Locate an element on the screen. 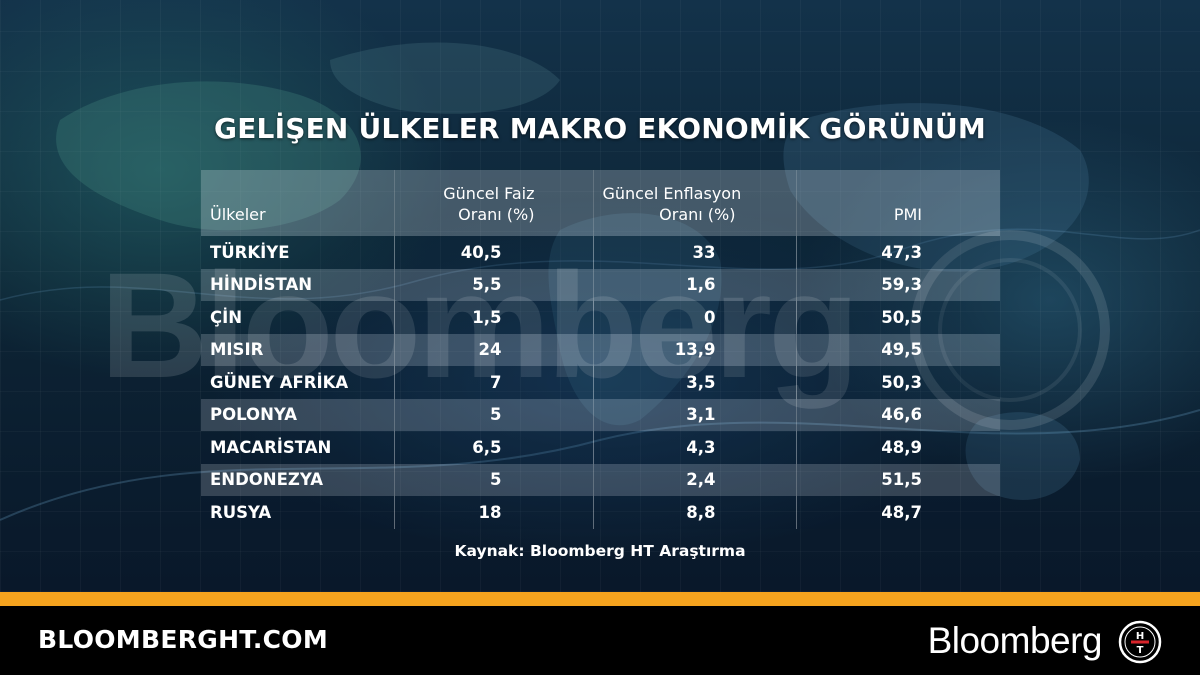  cell-inflation: 4,3 is located at coordinates (694, 447).